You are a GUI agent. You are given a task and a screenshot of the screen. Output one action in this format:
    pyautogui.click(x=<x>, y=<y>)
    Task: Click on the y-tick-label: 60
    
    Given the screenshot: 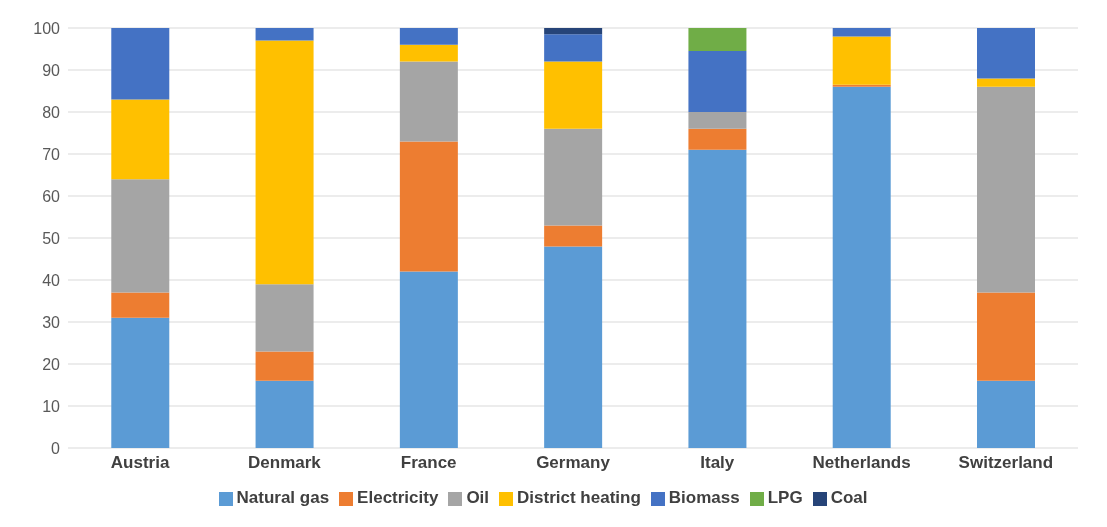 What is the action you would take?
    pyautogui.click(x=51, y=196)
    